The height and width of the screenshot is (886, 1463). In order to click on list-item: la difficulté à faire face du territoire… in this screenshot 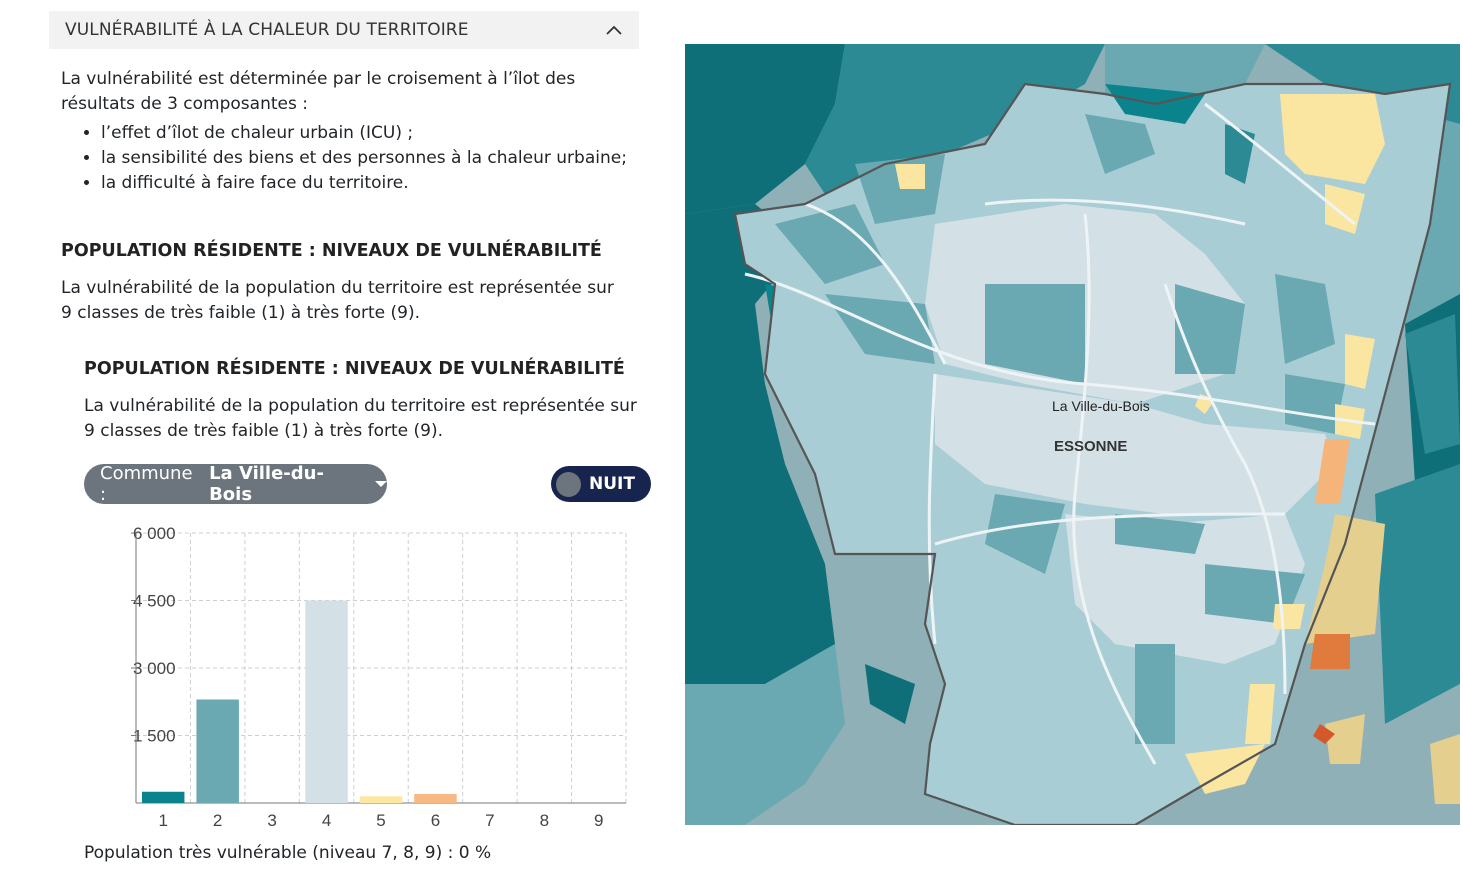, I will do `click(381, 183)`.